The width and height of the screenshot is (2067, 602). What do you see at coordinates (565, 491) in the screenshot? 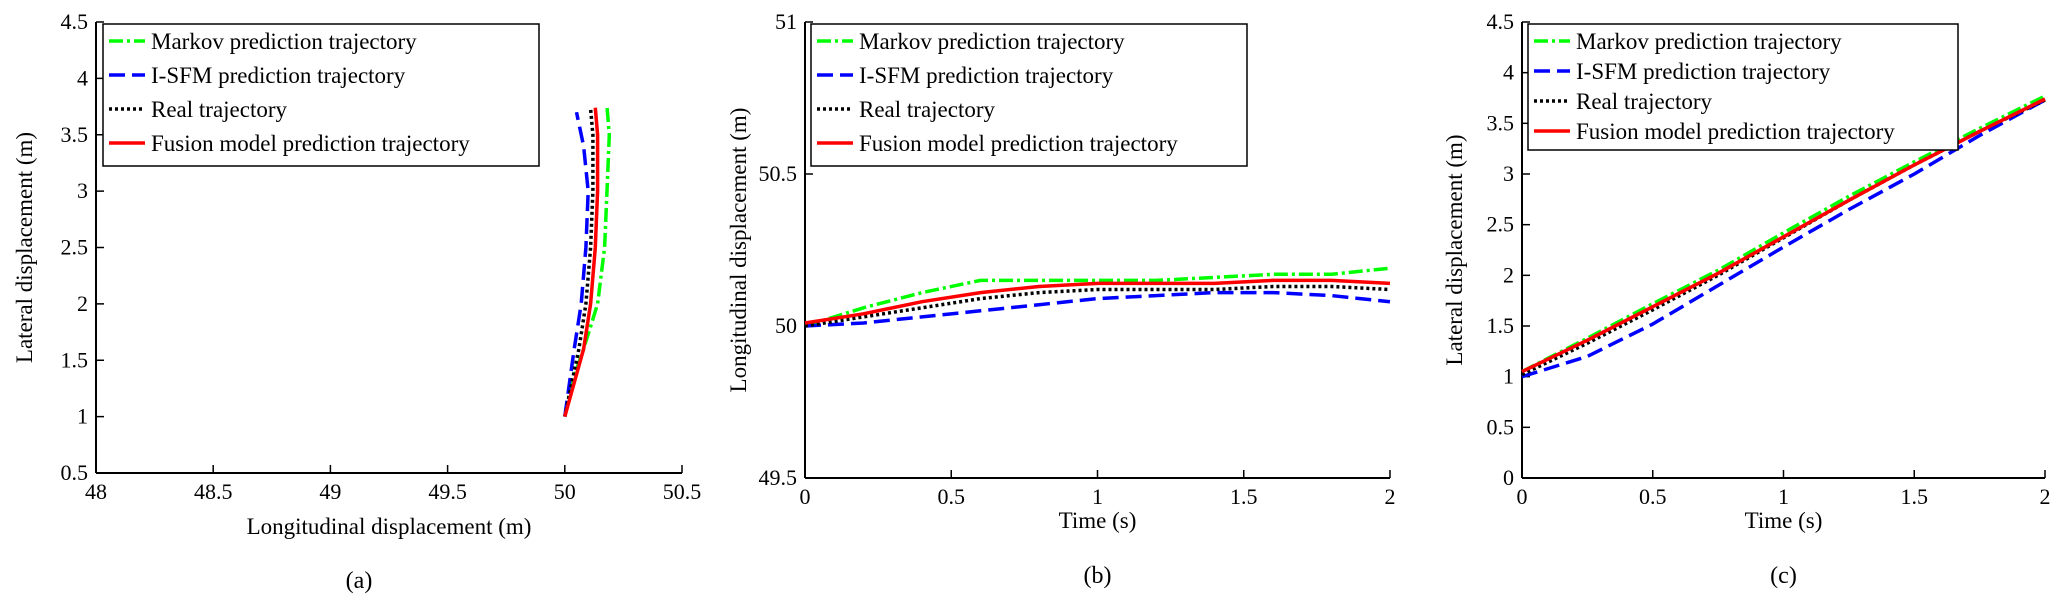
I see `x-tick-label: 50` at bounding box center [565, 491].